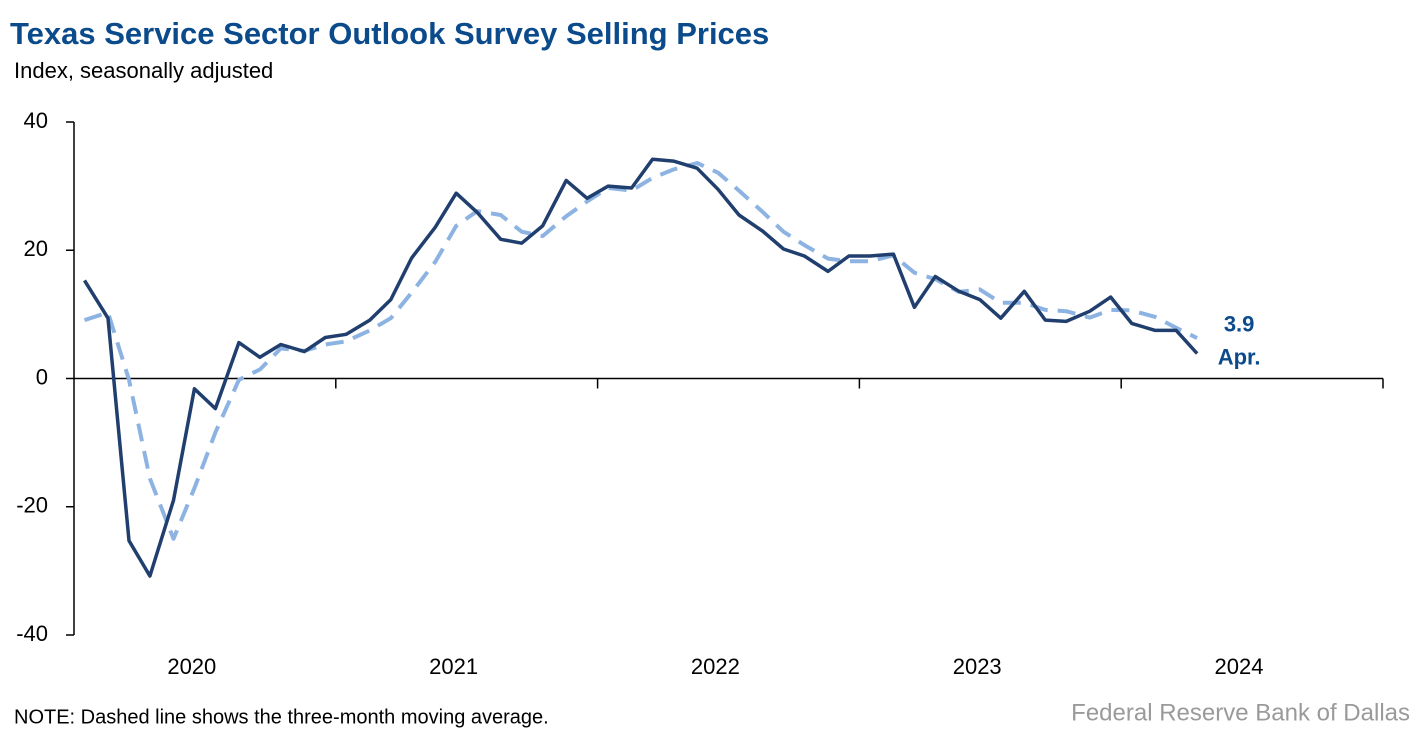 The height and width of the screenshot is (738, 1422). Describe the element at coordinates (1239, 323) in the screenshot. I see `annotation: 3.9` at that location.